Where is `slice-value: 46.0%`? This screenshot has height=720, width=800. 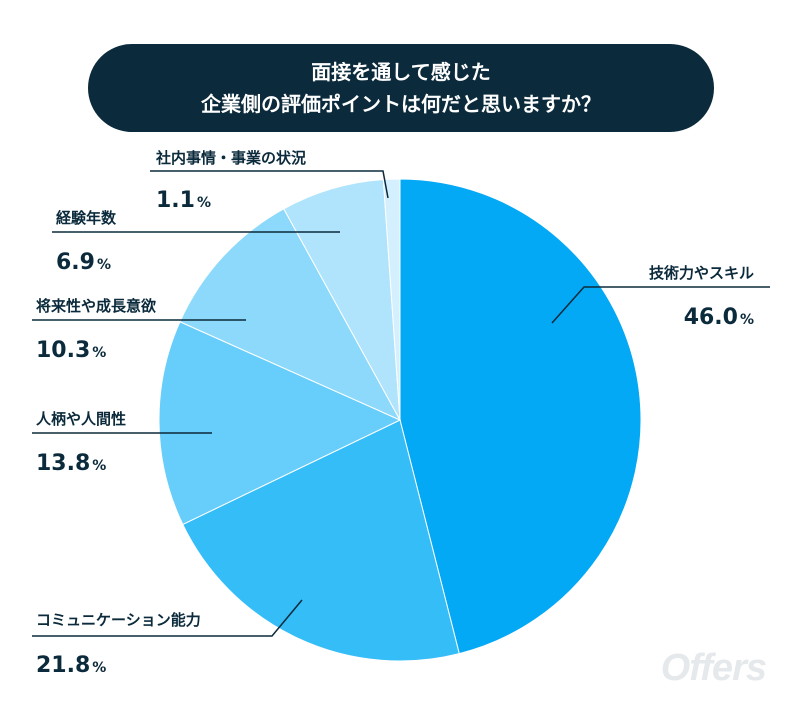 slice-value: 46.0% is located at coordinates (719, 317).